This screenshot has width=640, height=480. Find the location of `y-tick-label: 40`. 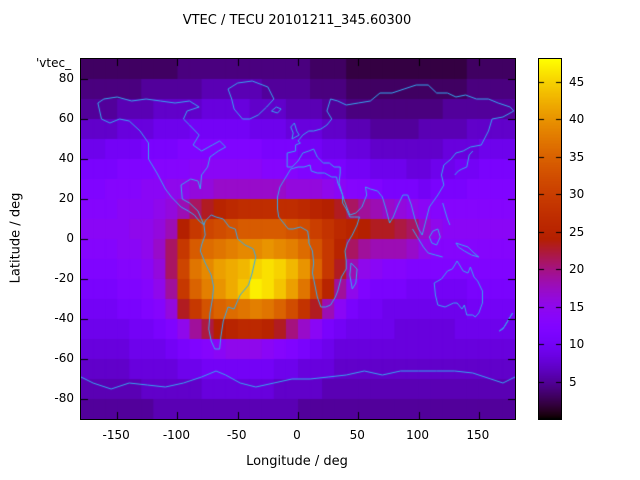

y-tick-label: 40 is located at coordinates (66, 158).